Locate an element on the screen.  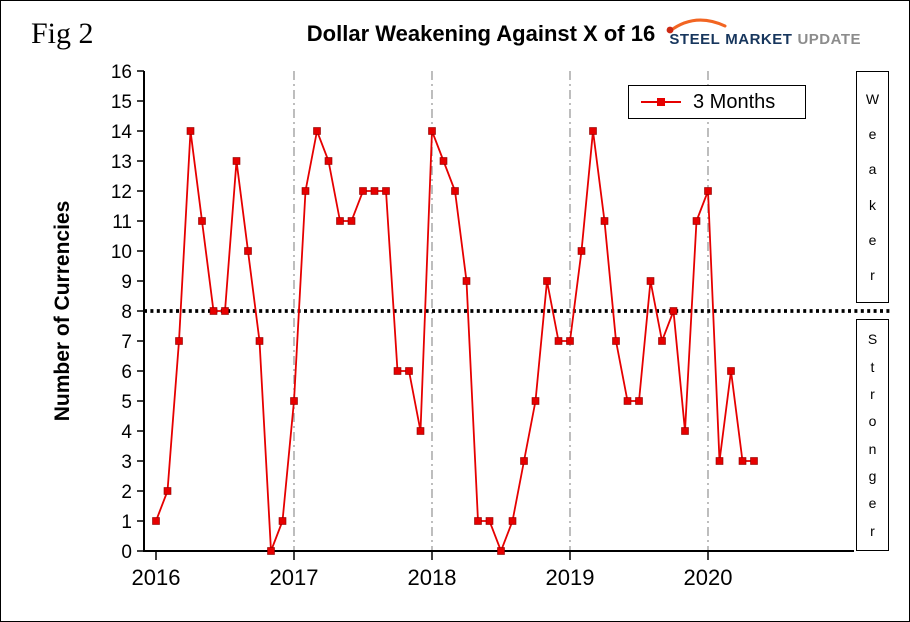
y-tick-label: 10 is located at coordinates (121, 252).